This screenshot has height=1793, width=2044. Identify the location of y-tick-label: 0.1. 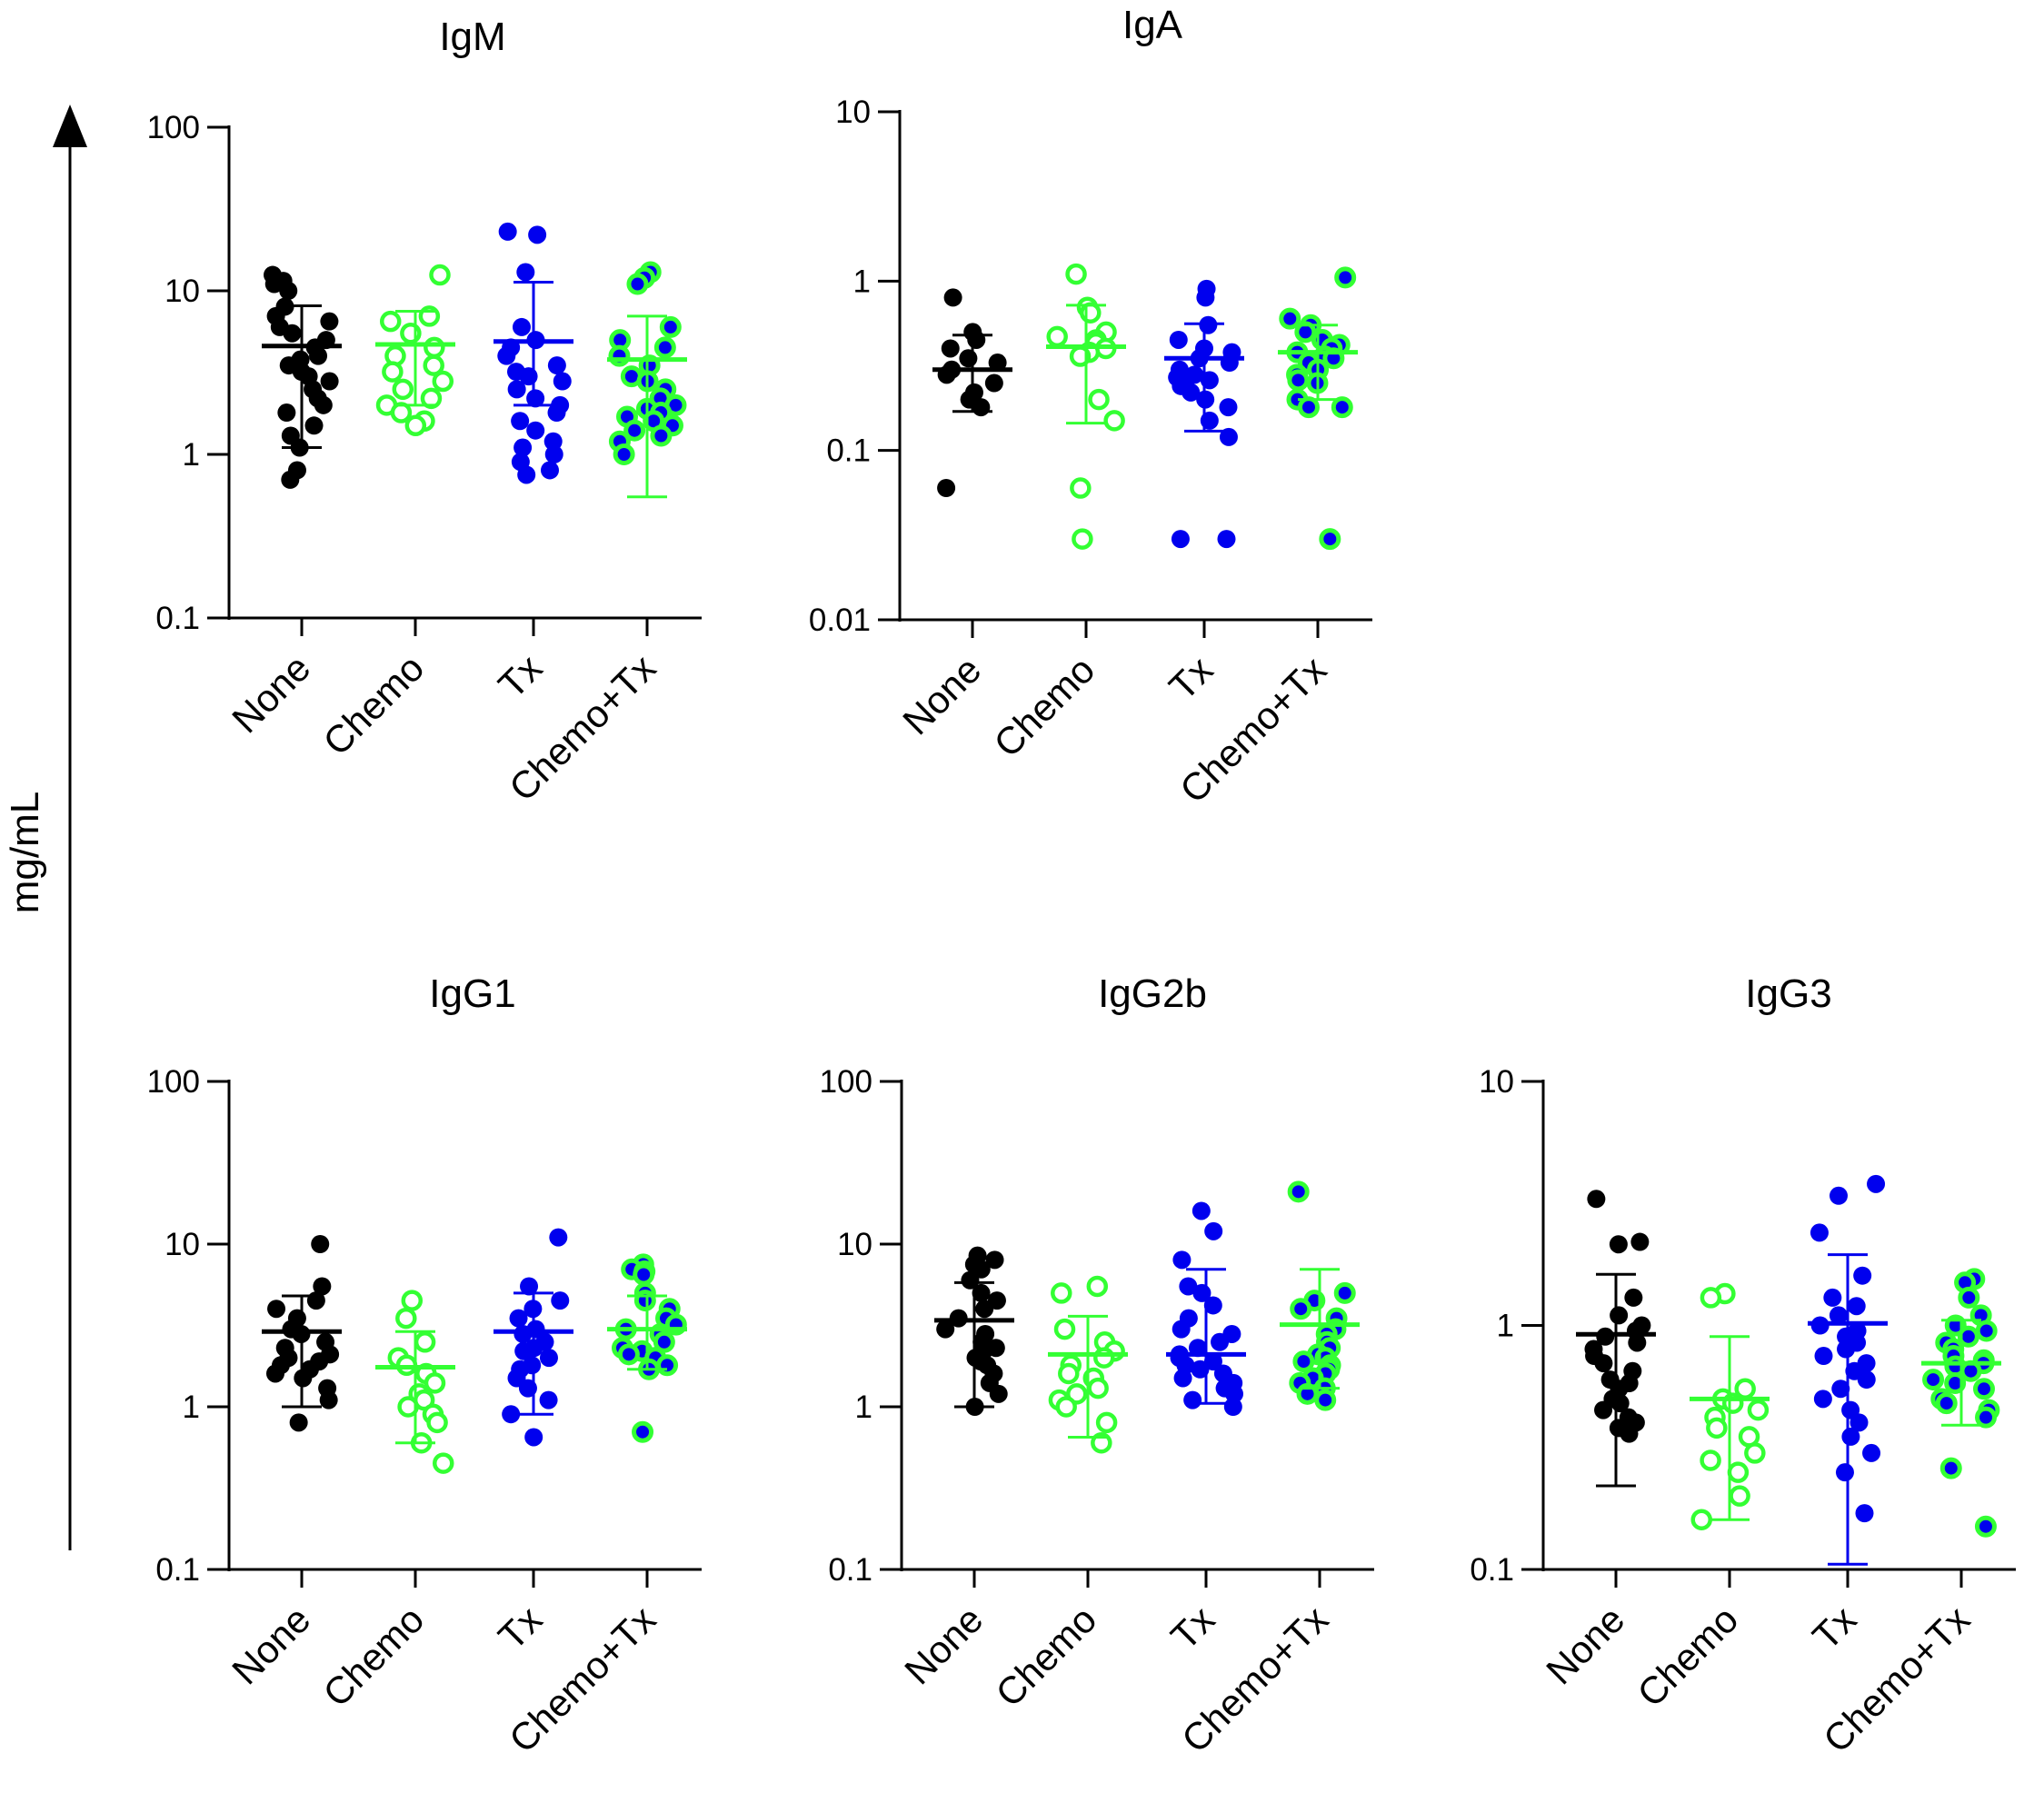
(850, 1570).